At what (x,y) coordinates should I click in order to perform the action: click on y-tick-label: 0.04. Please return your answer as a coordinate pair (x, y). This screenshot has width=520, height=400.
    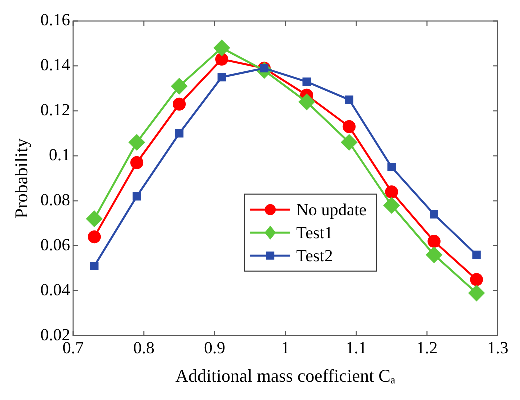
    Looking at the image, I should click on (55, 290).